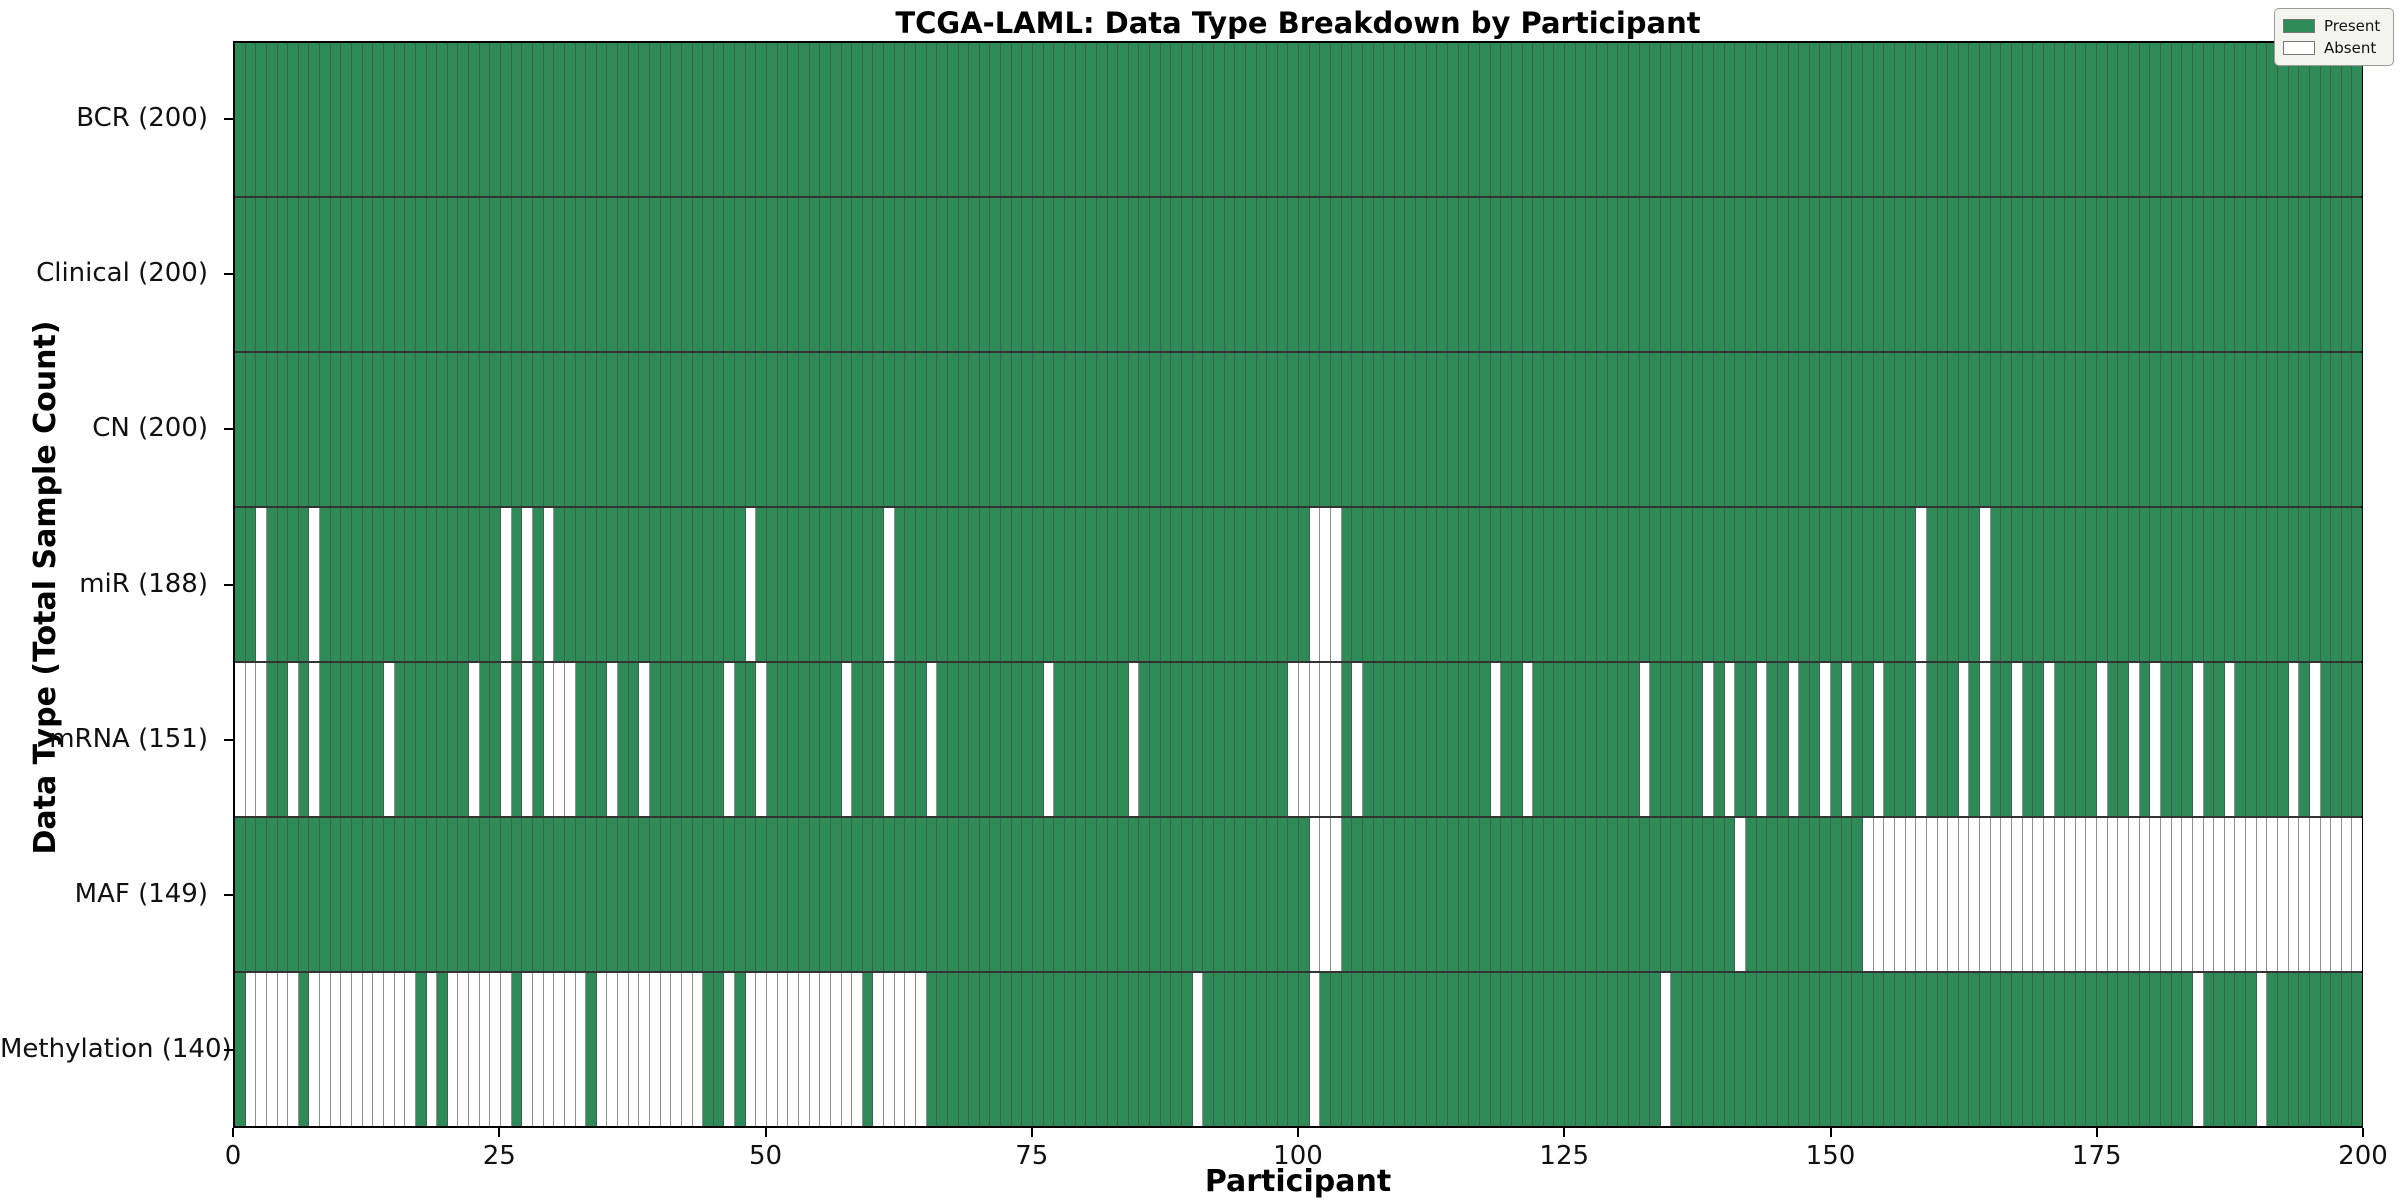 This screenshot has height=1200, width=2400. I want to click on x-tick-mark, so click(2096, 1132).